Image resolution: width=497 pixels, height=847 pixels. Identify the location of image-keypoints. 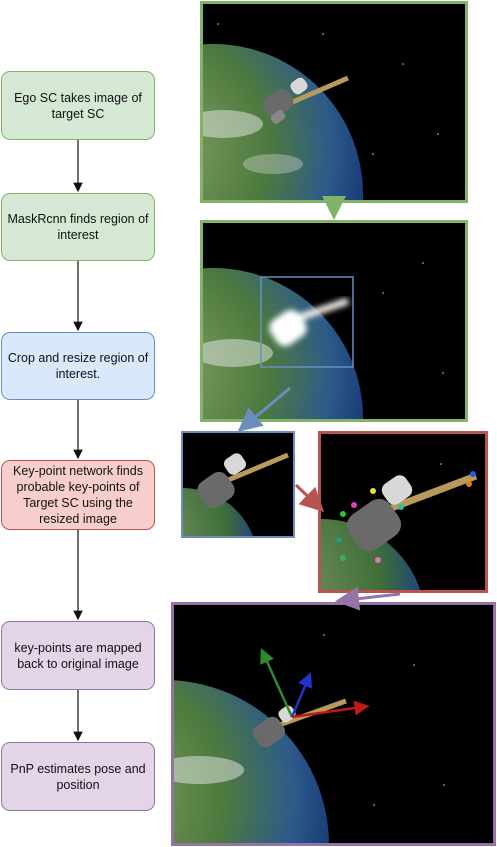
(403, 512).